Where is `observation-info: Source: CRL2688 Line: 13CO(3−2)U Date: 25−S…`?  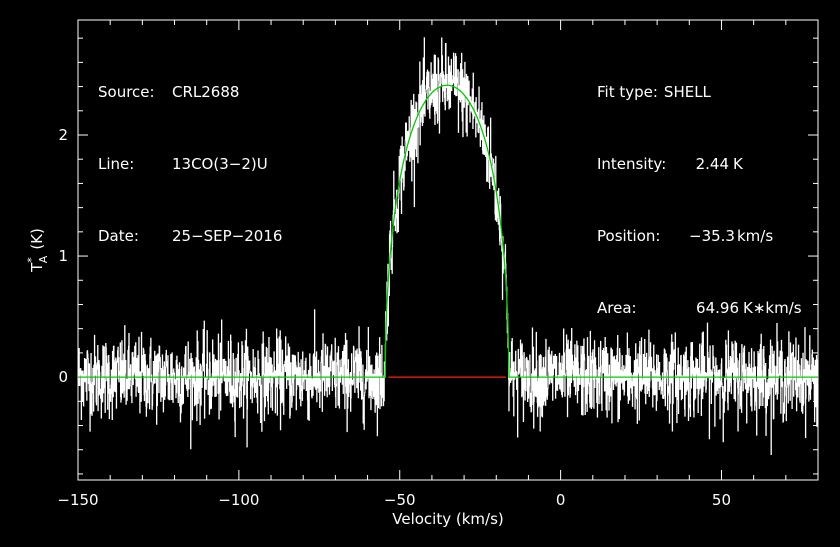
observation-info: Source: CRL2688 Line: 13CO(3−2)U Date: 25−S… is located at coordinates (190, 152).